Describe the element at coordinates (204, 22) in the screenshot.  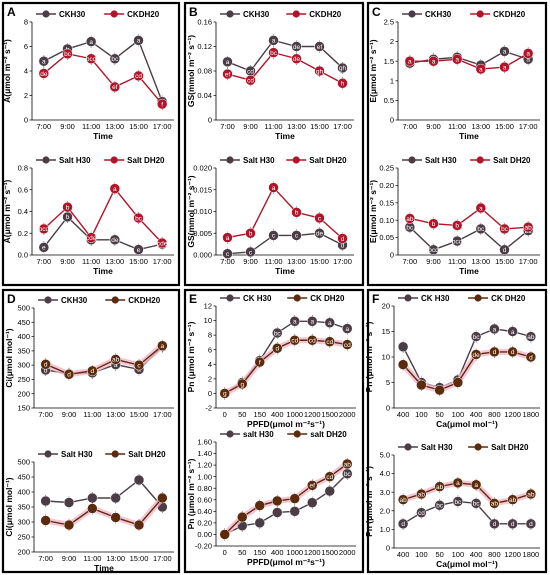
I see `y-tick-label: 0.16` at that location.